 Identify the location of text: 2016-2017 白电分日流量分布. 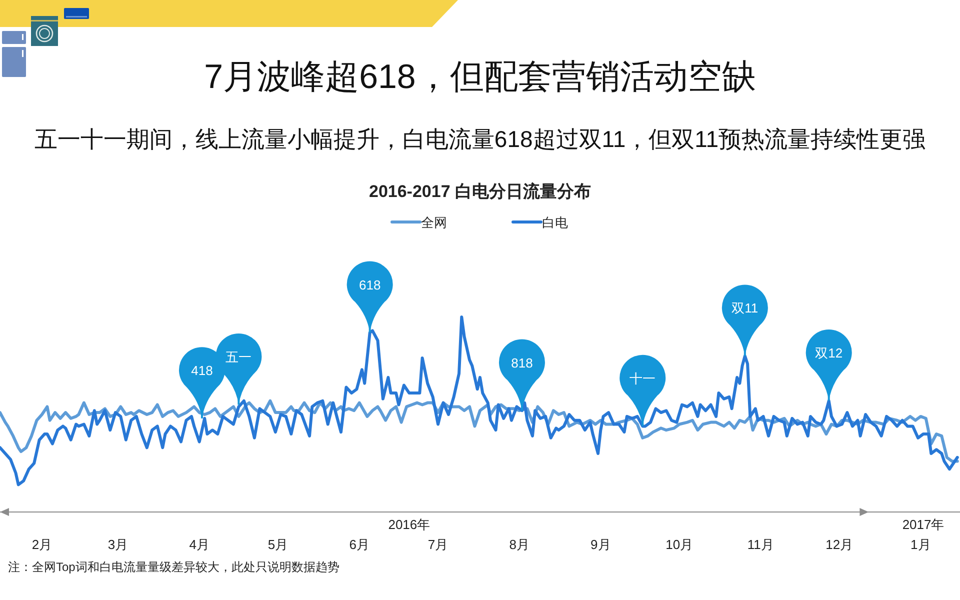
(480, 191).